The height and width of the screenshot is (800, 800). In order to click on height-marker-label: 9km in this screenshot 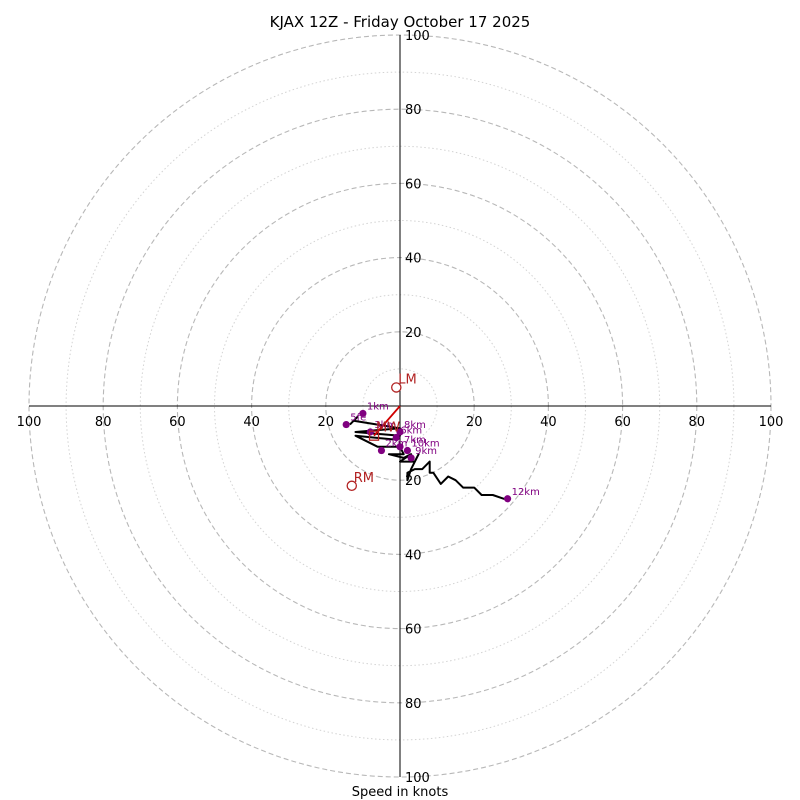, I will do `click(426, 451)`.